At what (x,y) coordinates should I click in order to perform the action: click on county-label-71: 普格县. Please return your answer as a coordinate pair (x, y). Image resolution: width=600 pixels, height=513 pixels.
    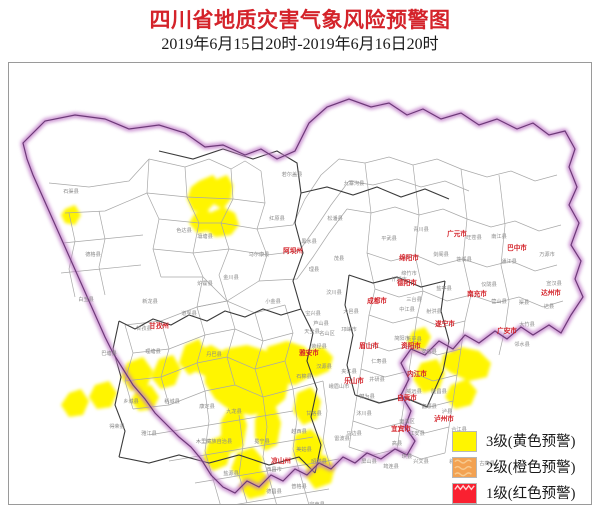
    Looking at the image, I should click on (299, 486).